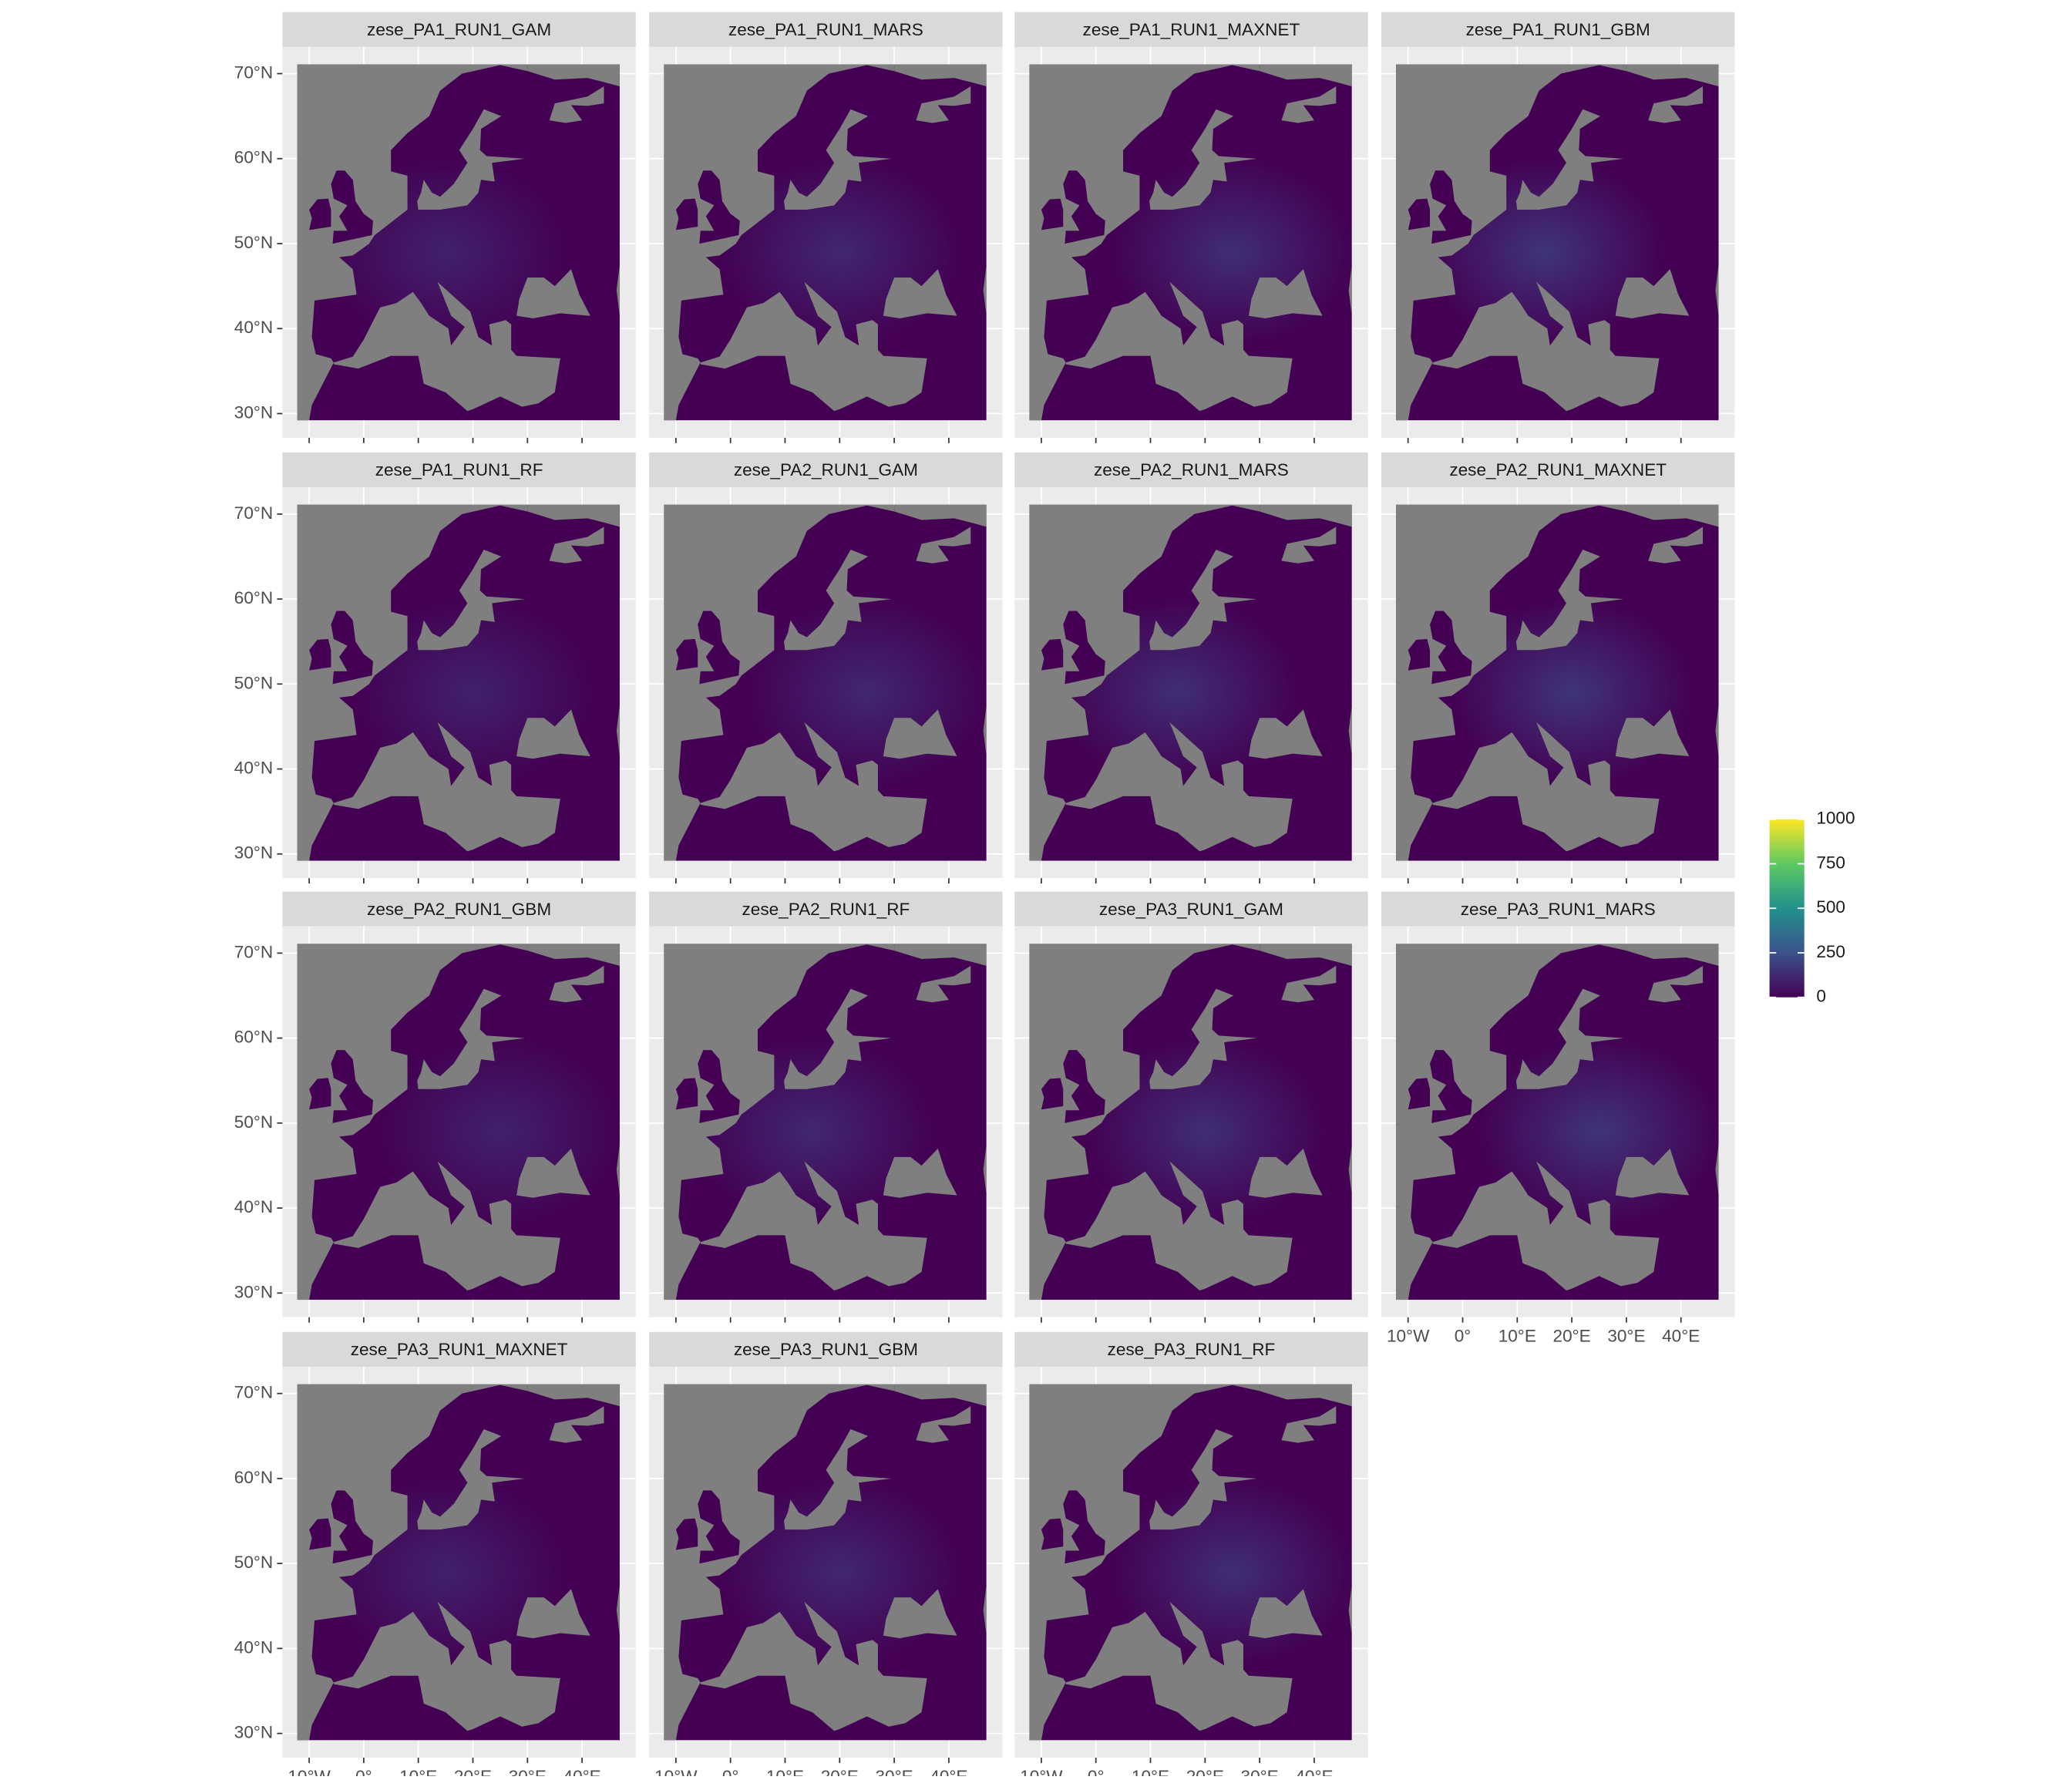 Image resolution: width=2072 pixels, height=1780 pixels. I want to click on facet-panel: zese_PA3_RUN1_GBM 10°W 0° 10°E 20°E 30°E 40°E, so click(826, 1555).